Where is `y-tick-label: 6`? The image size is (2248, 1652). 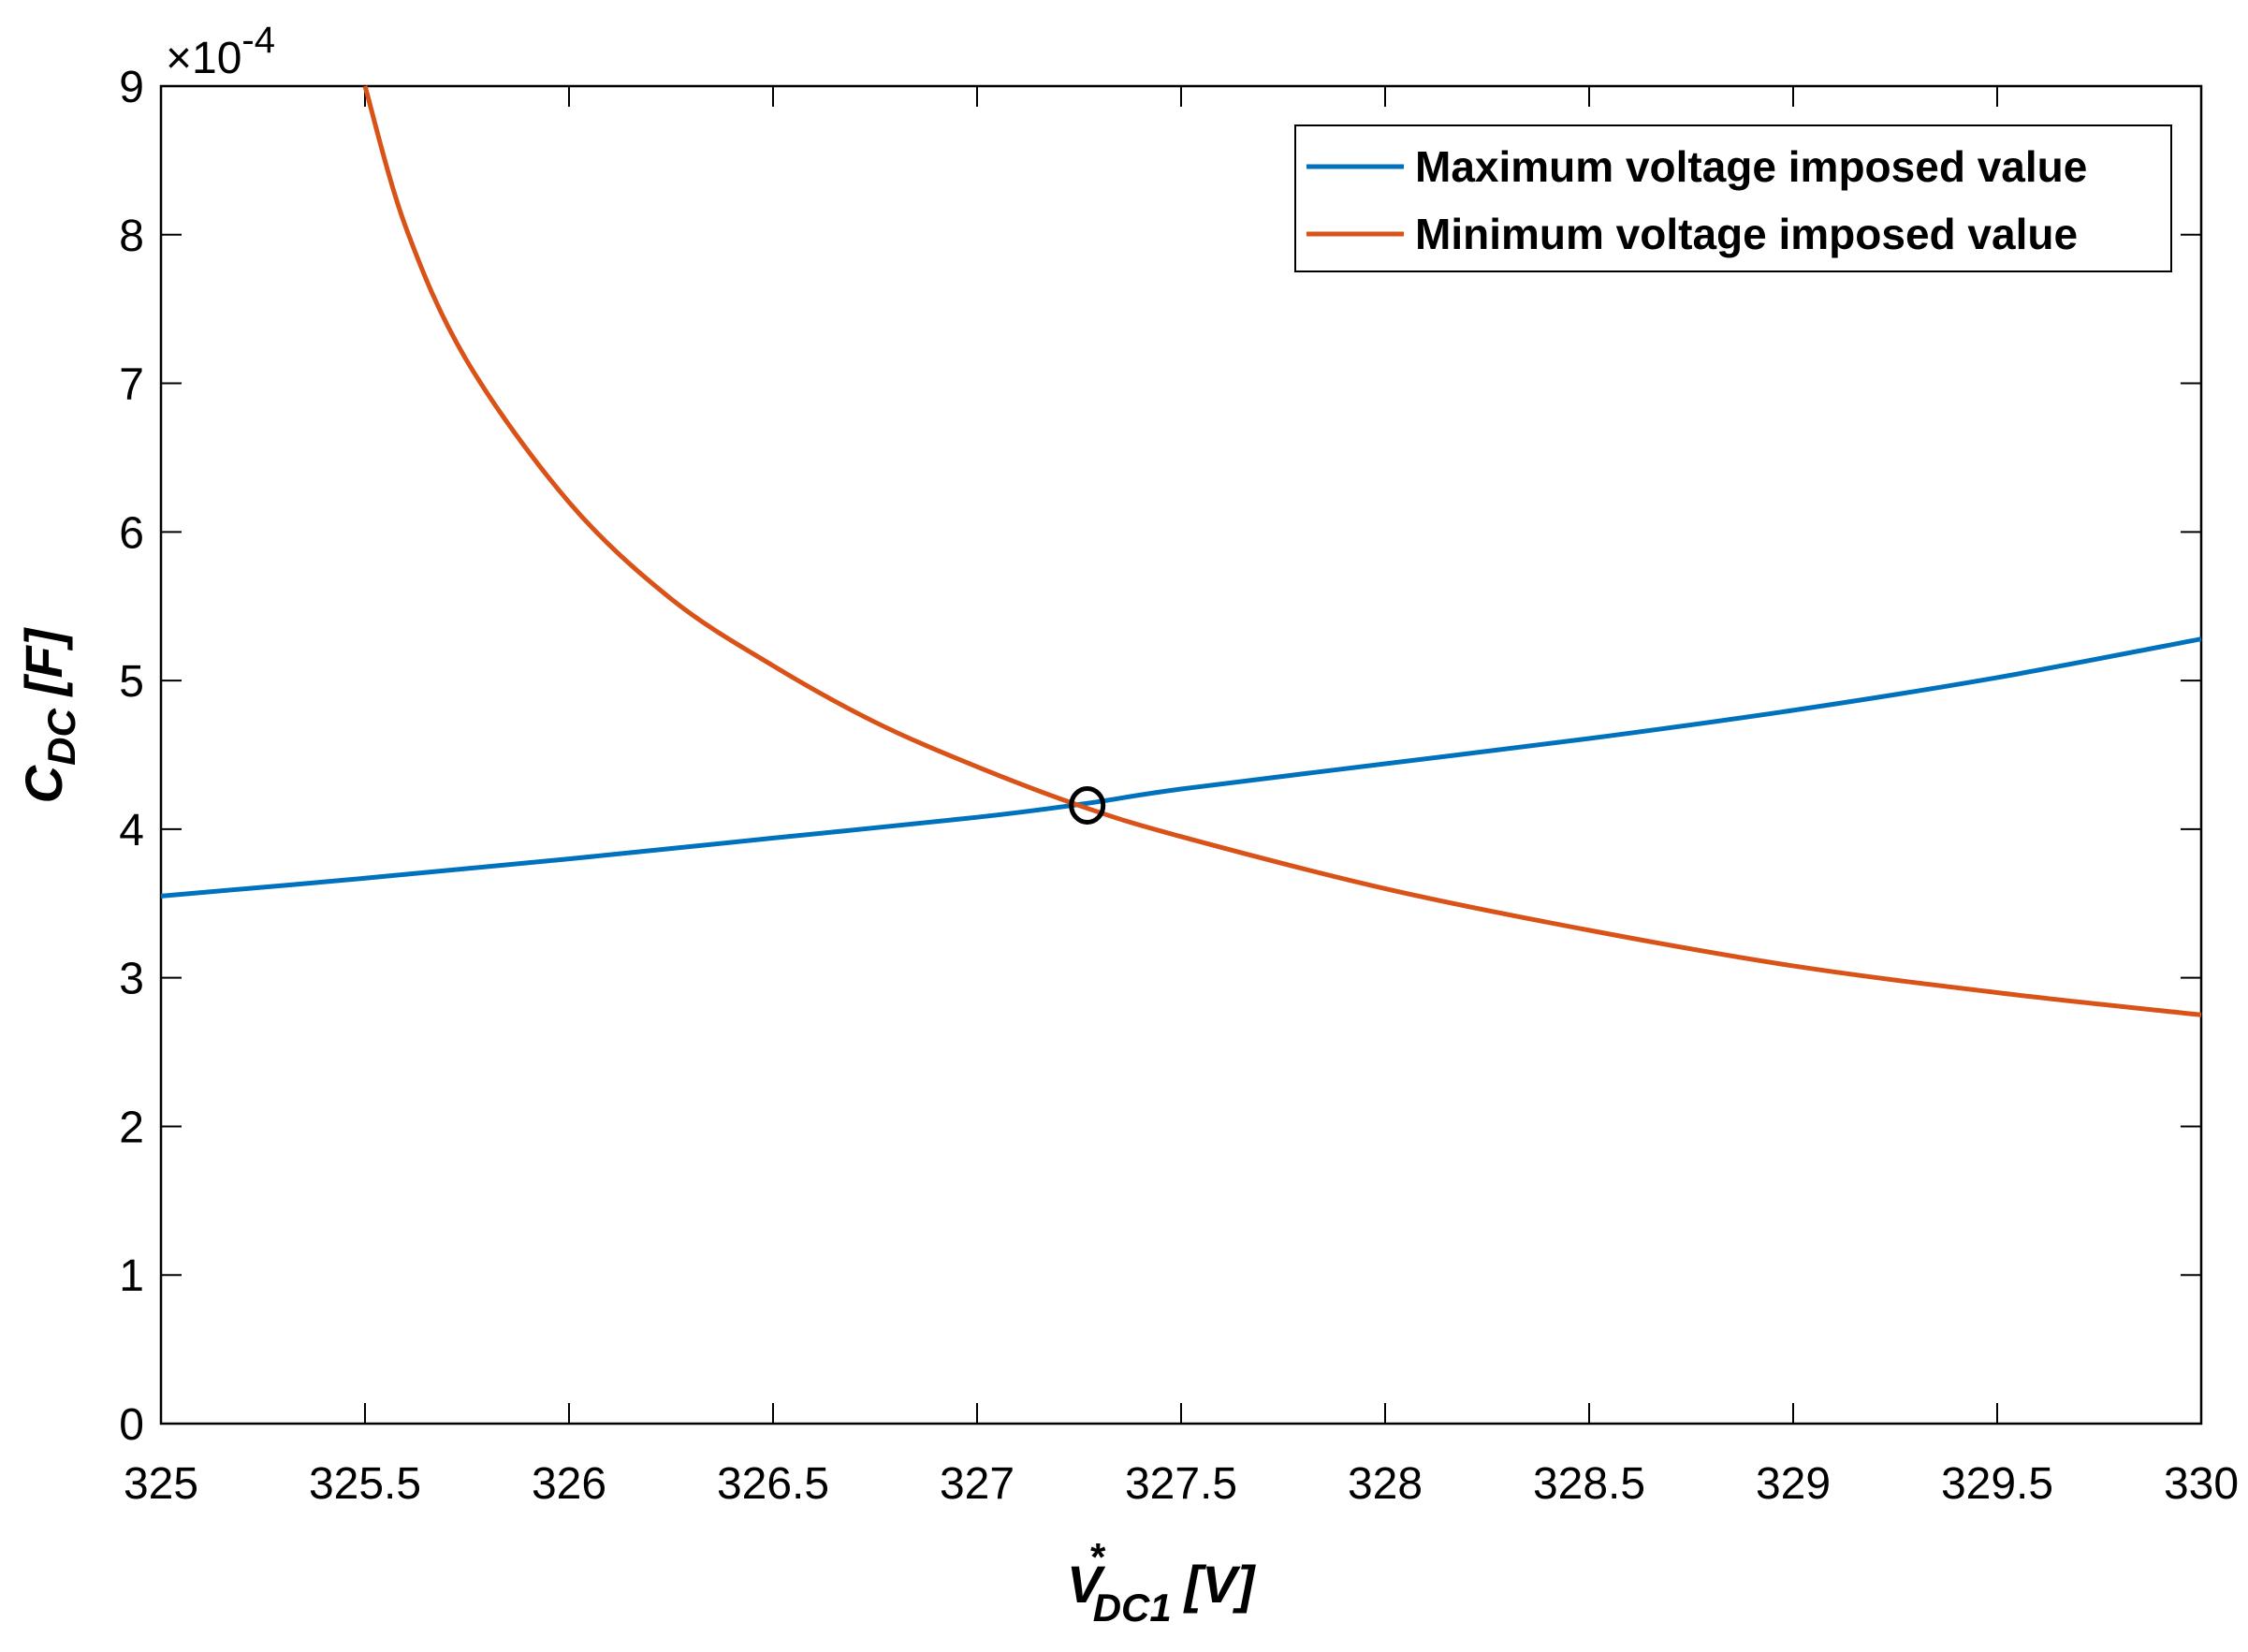 y-tick-label: 6 is located at coordinates (131, 533).